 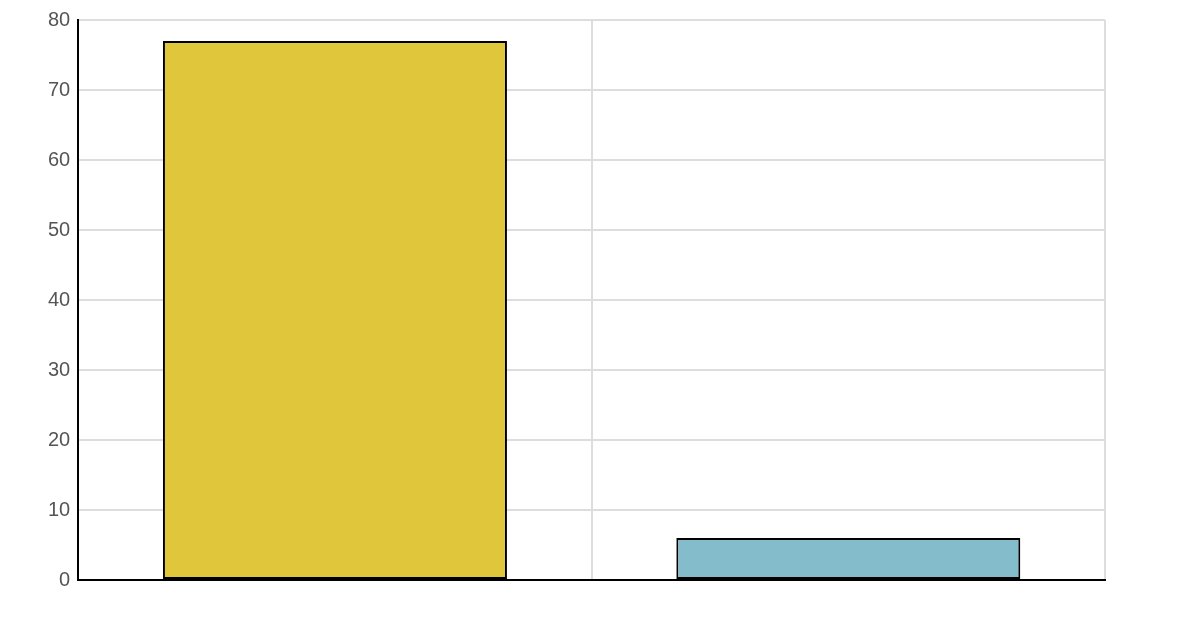 What do you see at coordinates (59, 438) in the screenshot?
I see `y-tick-label: 20` at bounding box center [59, 438].